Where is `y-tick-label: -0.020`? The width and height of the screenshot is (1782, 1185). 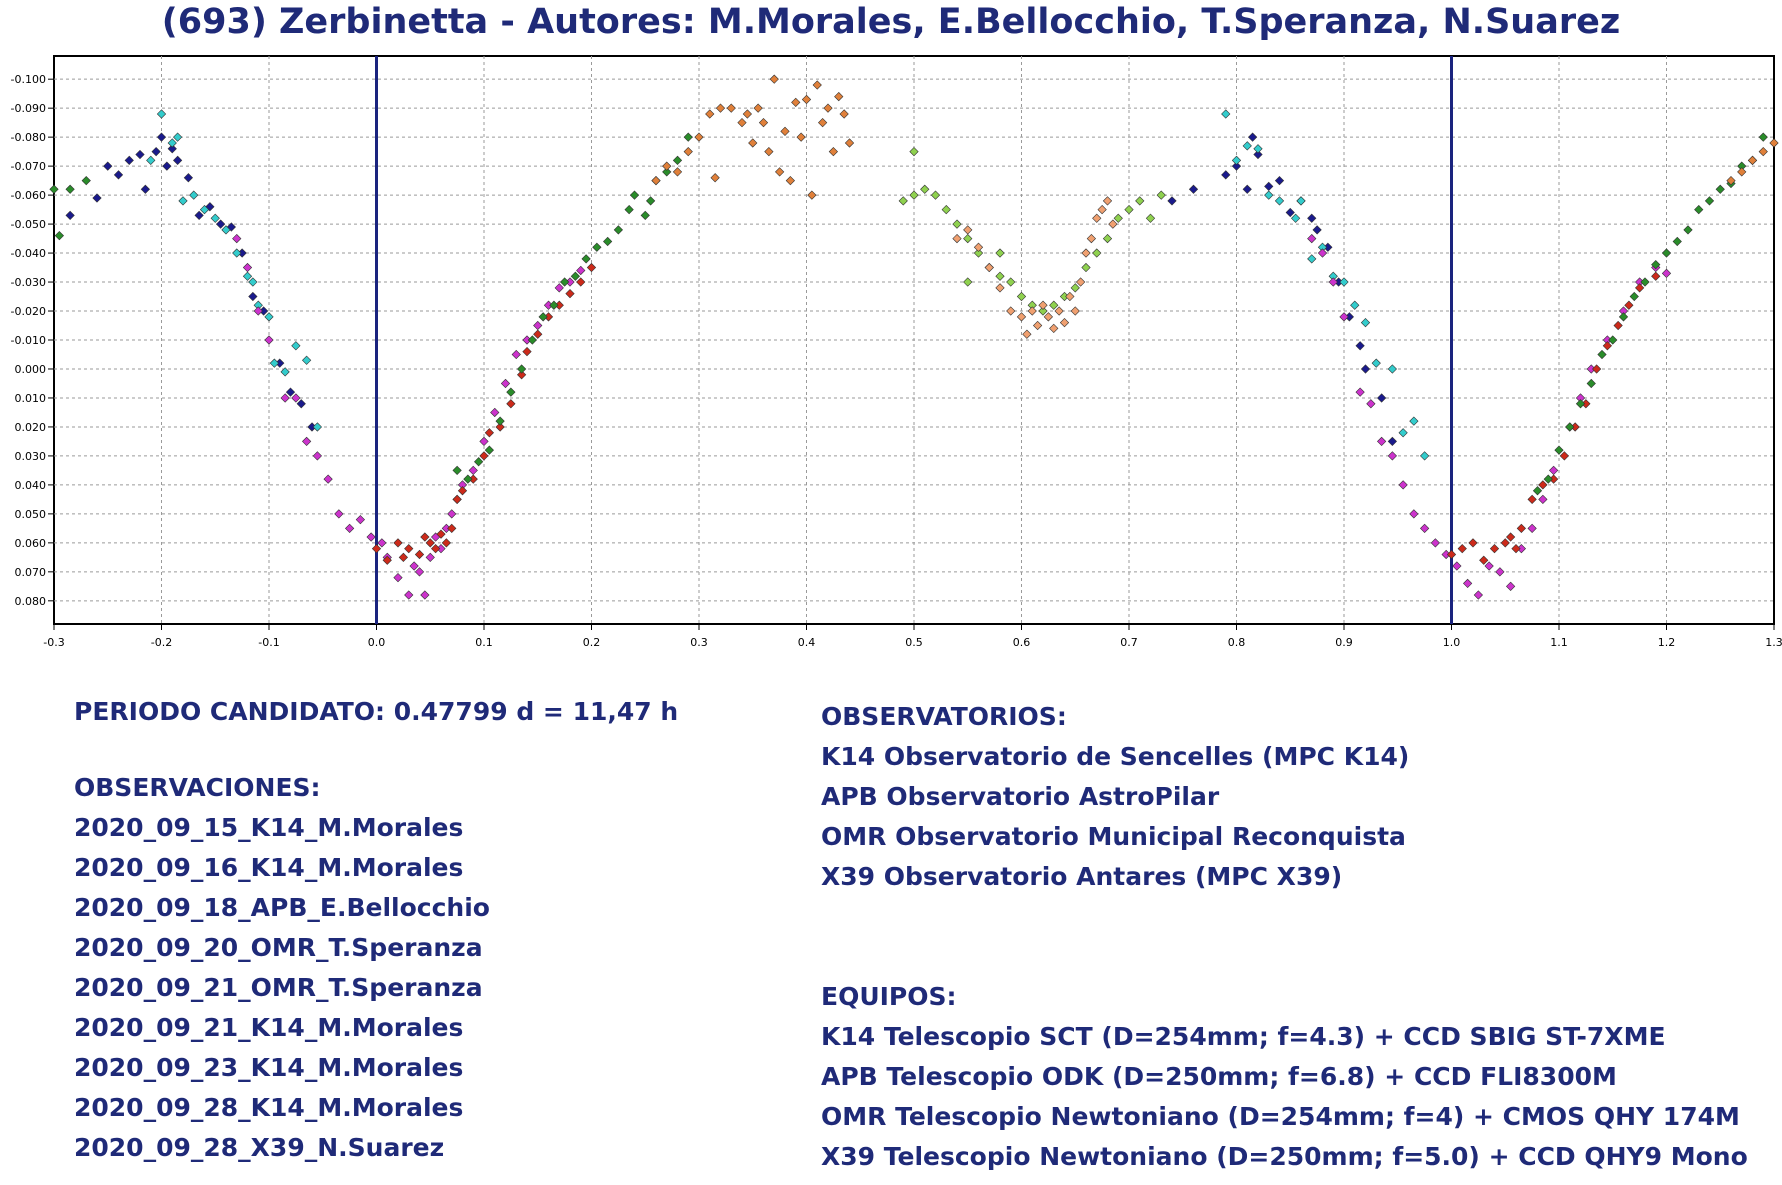
y-tick-label: -0.020 is located at coordinates (28, 311).